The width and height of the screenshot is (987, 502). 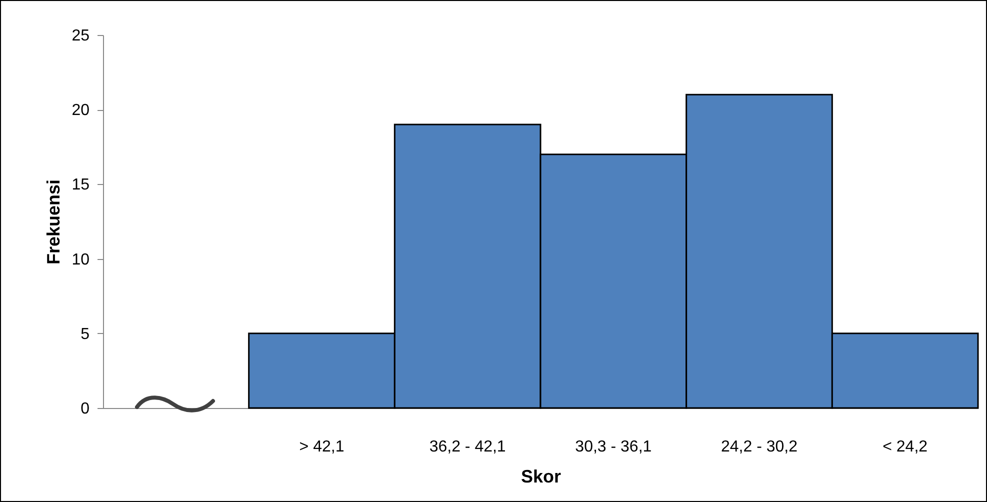 What do you see at coordinates (81, 185) in the screenshot?
I see `y-tick-label: 15` at bounding box center [81, 185].